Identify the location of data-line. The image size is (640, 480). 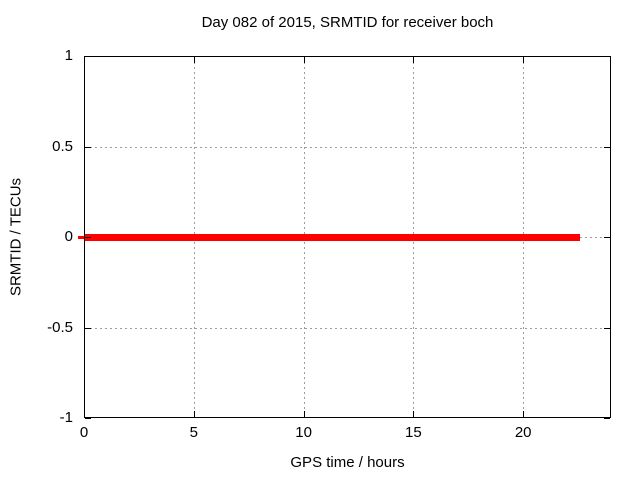
(332, 237).